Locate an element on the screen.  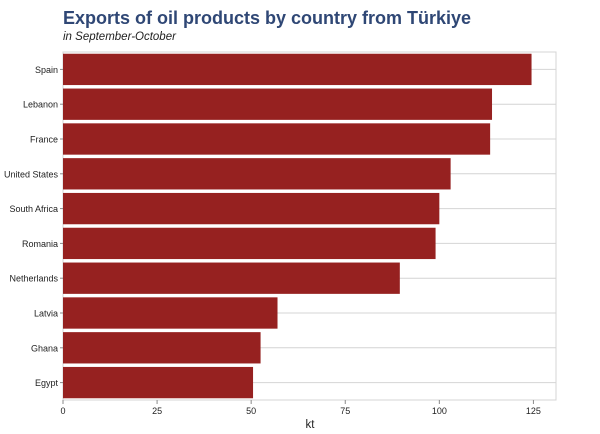
x-tick-label: 100 is located at coordinates (439, 411).